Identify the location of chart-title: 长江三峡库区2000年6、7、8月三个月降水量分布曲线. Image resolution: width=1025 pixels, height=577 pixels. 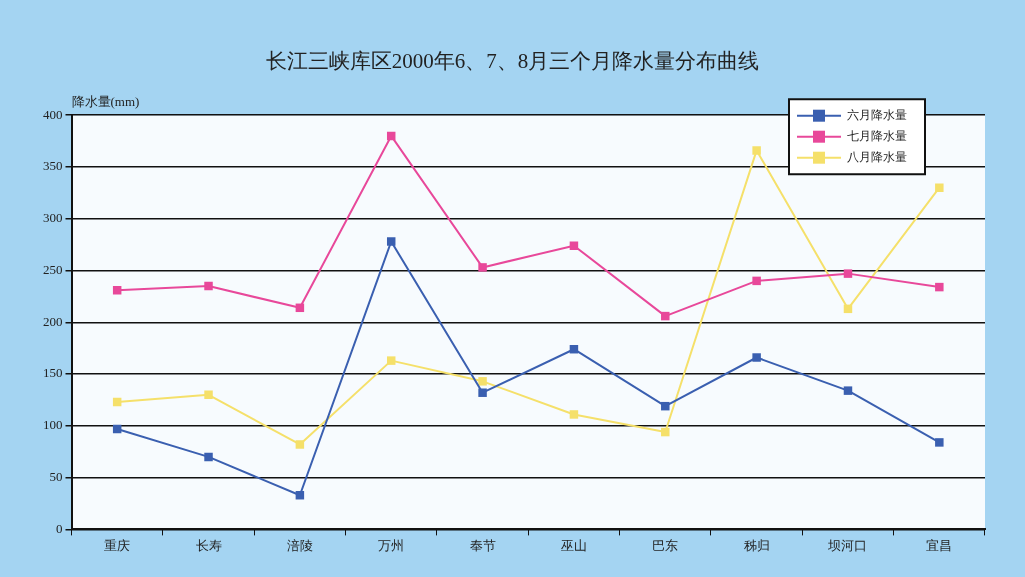
(512, 61).